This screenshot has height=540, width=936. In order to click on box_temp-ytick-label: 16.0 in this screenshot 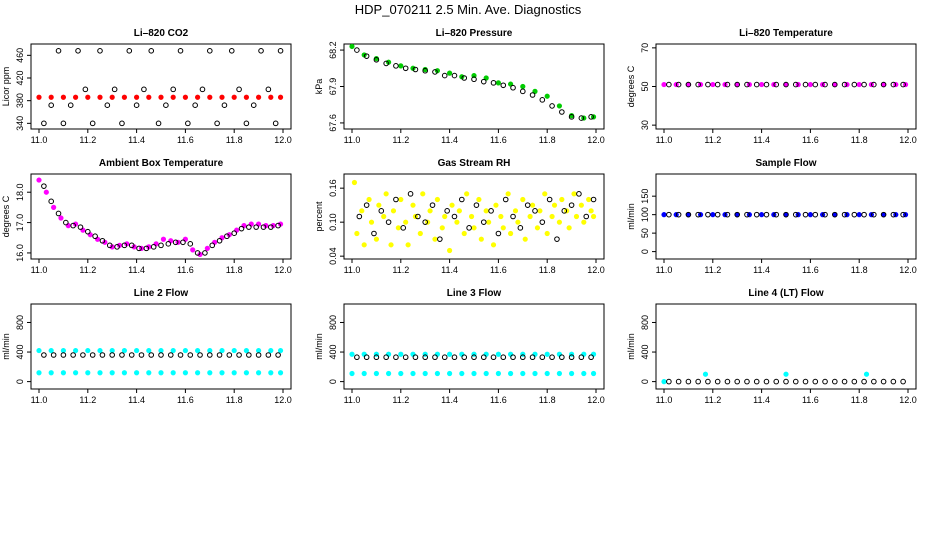, I will do `click(20, 253)`.